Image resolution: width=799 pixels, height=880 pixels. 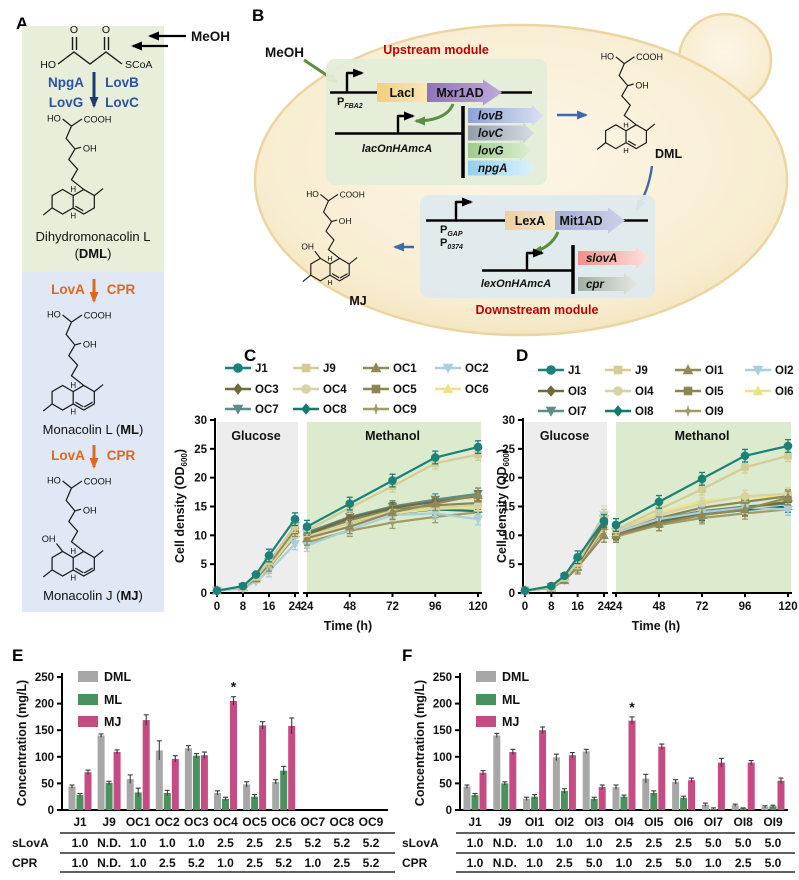 What do you see at coordinates (258, 15) in the screenshot?
I see `panel-label-b: B` at bounding box center [258, 15].